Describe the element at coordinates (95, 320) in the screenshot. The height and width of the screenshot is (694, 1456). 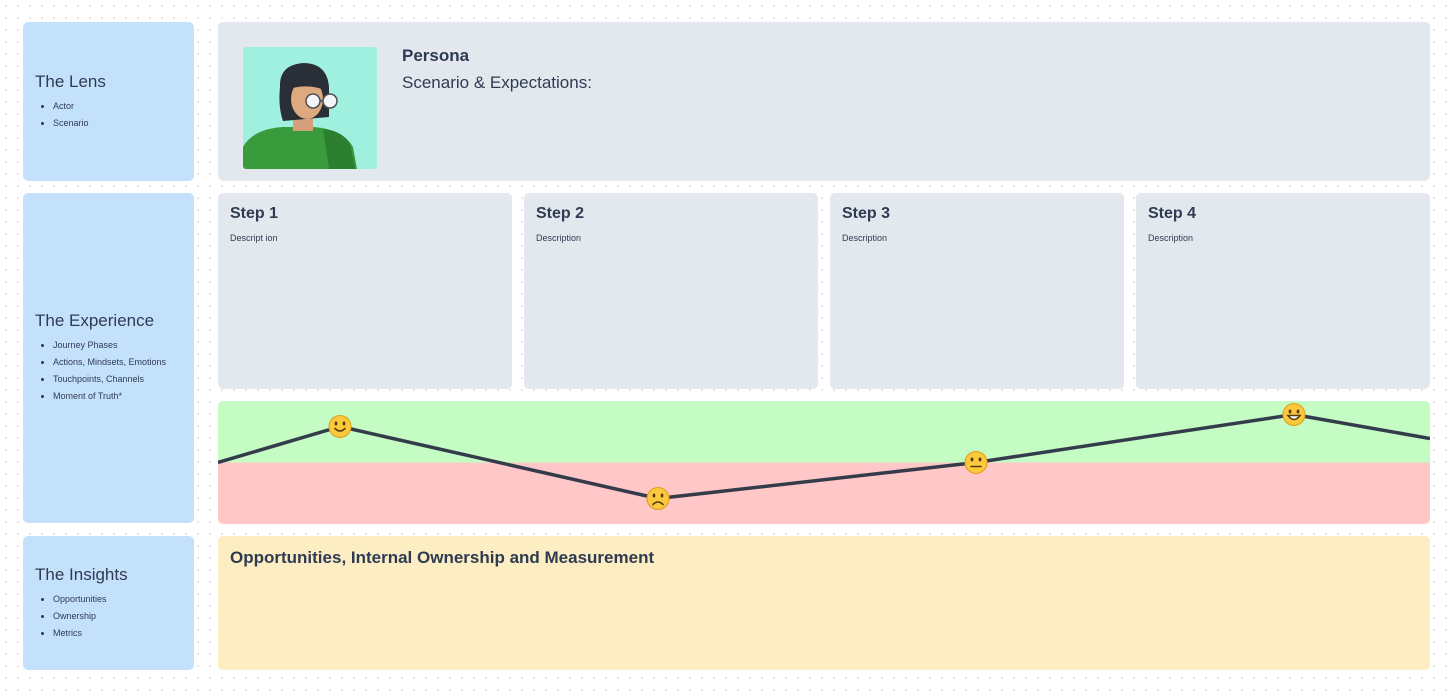
I see `experience-title: The Experience` at that location.